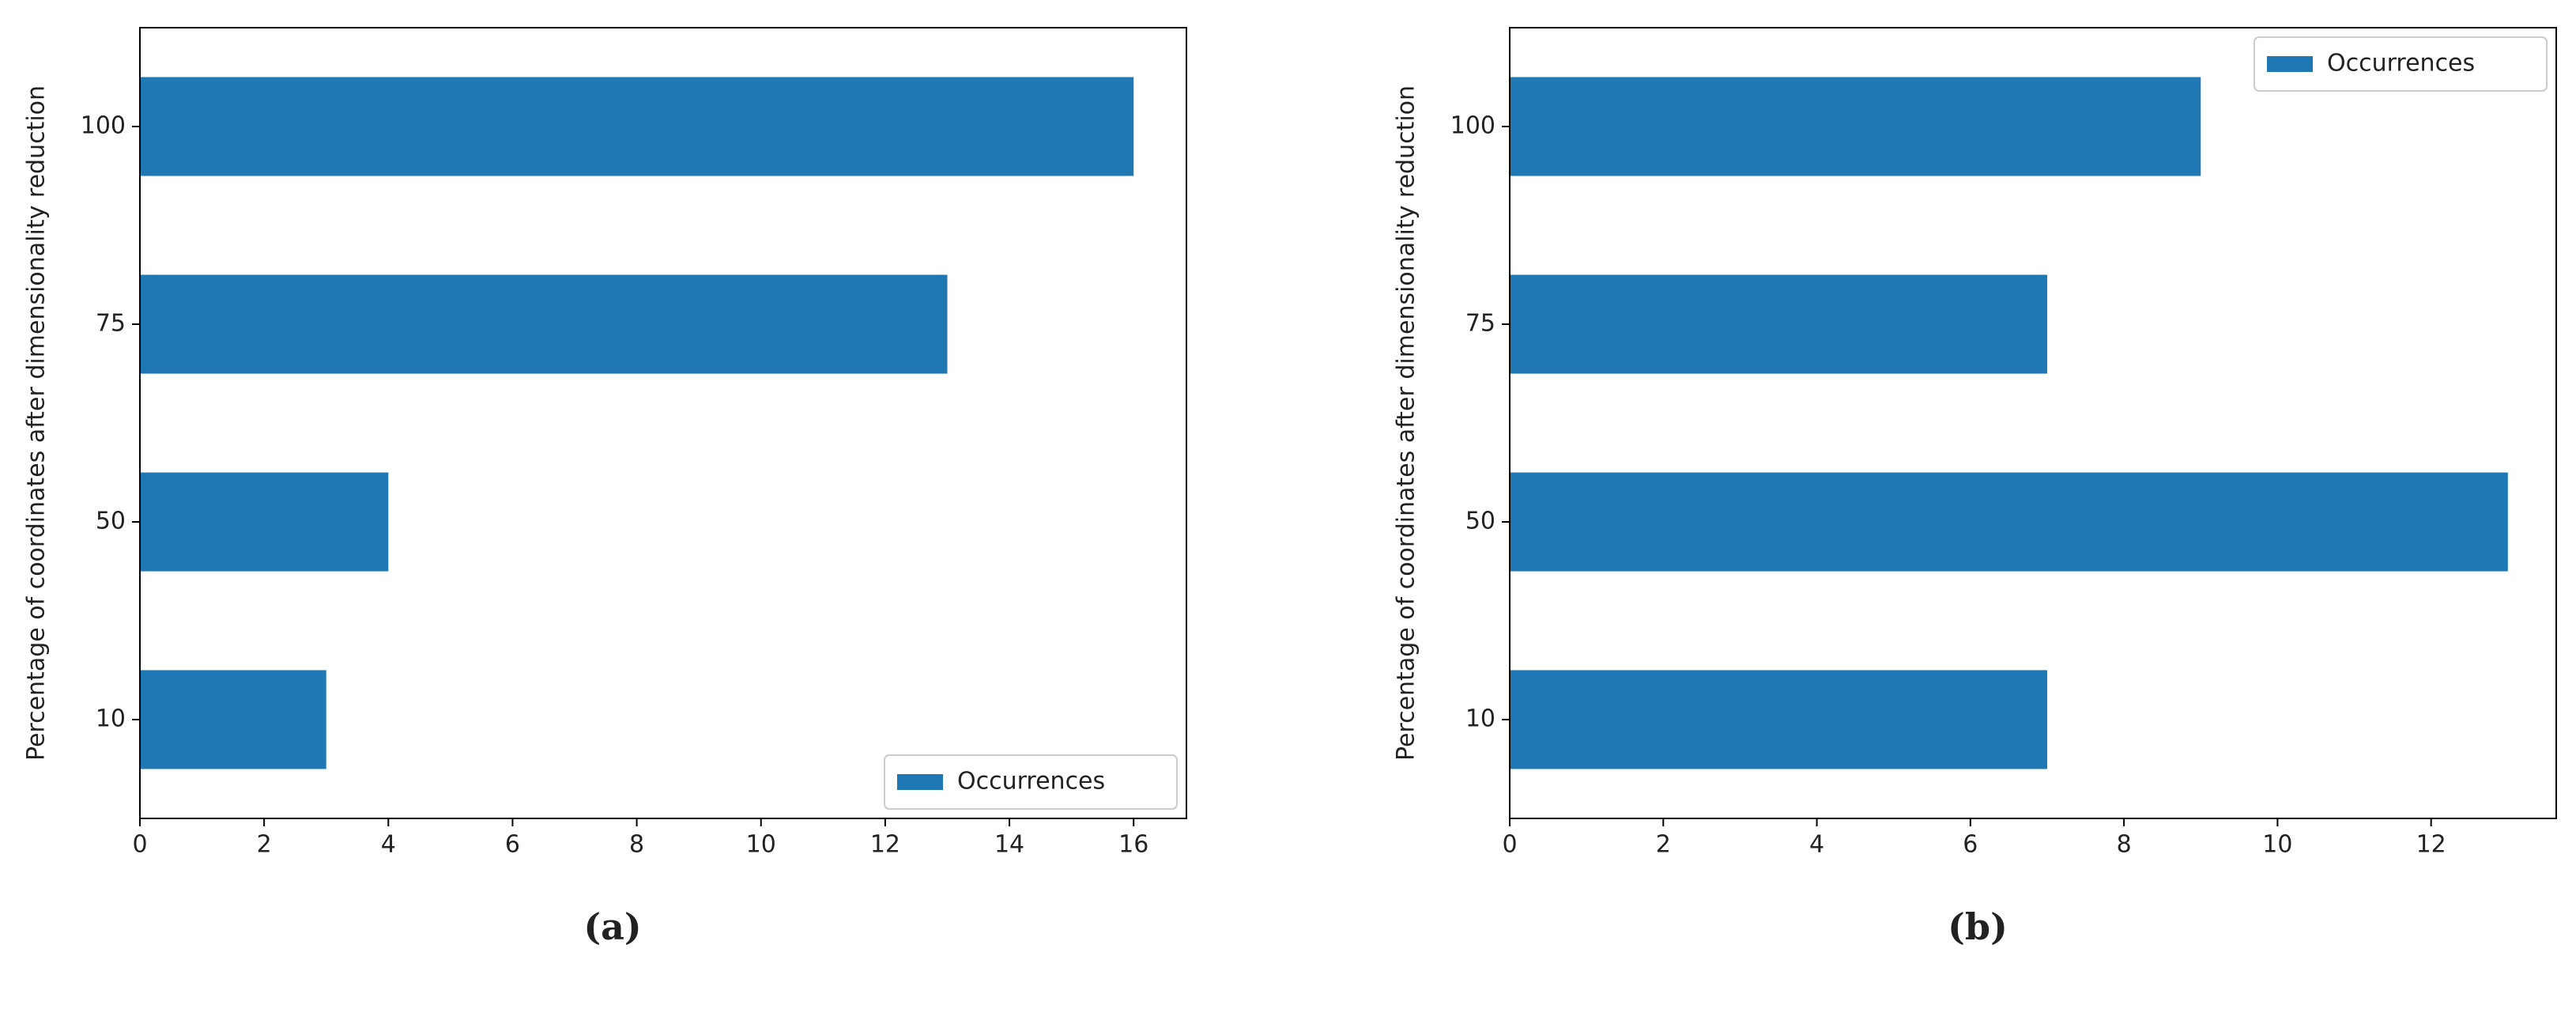  Describe the element at coordinates (1133, 845) in the screenshot. I see `x-tick-label: 16` at that location.